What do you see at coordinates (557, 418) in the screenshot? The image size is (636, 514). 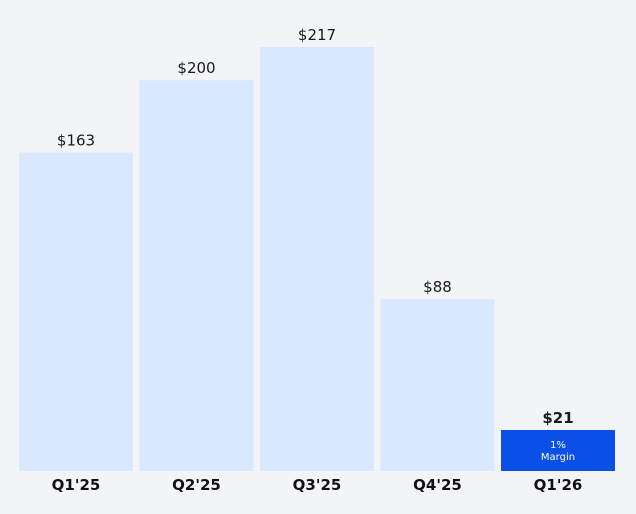 I see `value-label-4: $21` at bounding box center [557, 418].